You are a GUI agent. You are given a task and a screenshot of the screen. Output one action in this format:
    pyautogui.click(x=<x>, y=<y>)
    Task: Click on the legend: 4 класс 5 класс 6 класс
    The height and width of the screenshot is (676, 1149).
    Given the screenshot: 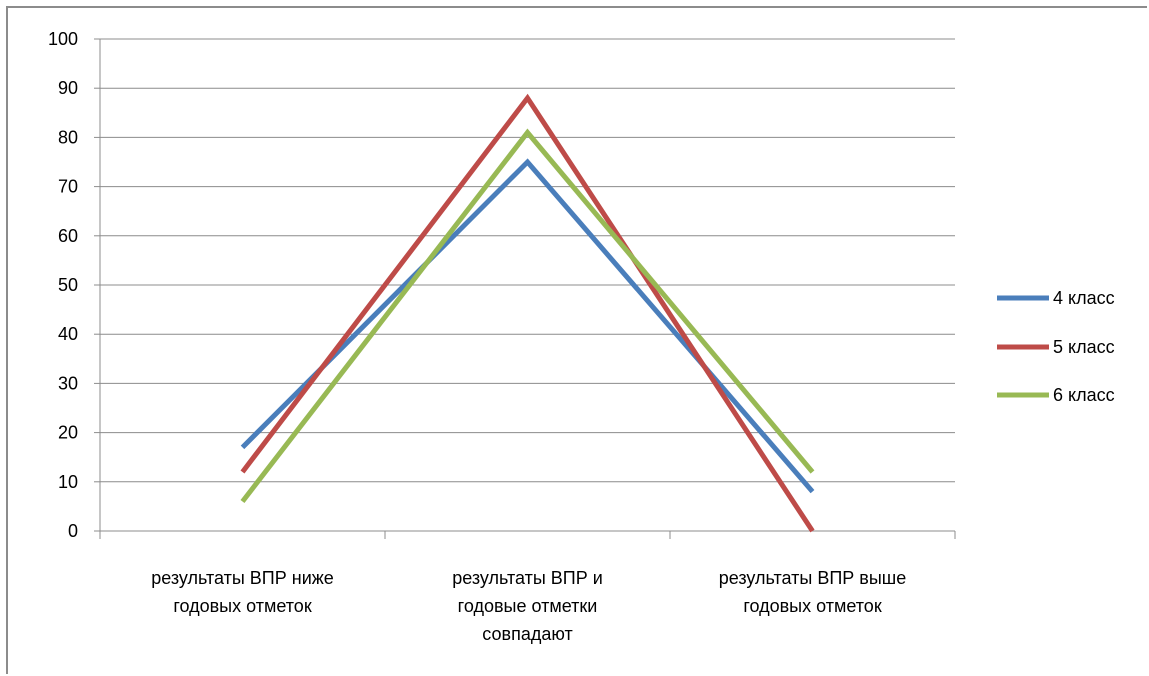 What is the action you would take?
    pyautogui.click(x=1056, y=346)
    